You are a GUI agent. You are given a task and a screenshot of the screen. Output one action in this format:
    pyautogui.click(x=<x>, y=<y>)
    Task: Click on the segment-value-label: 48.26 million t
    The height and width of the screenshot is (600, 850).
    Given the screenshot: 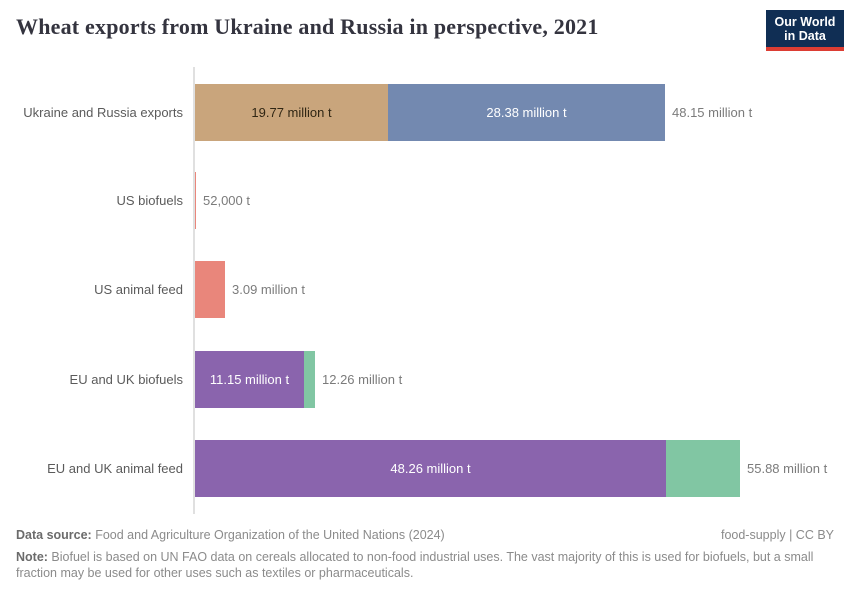 What is the action you would take?
    pyautogui.click(x=430, y=468)
    